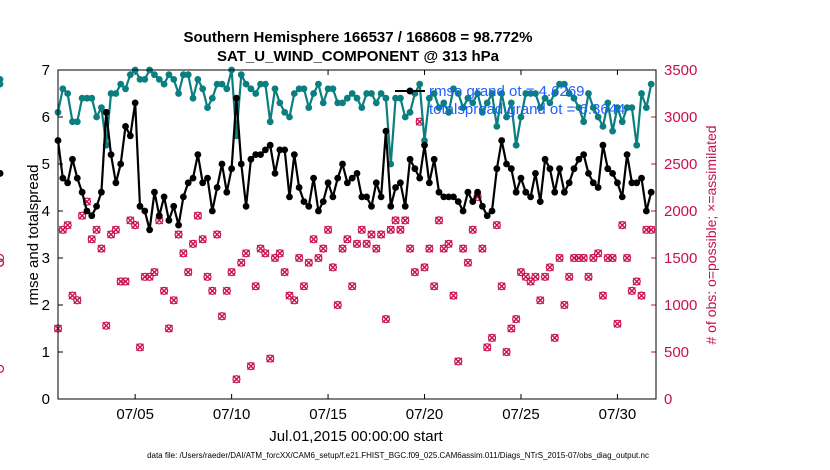 The width and height of the screenshot is (830, 470). What do you see at coordinates (674, 235) in the screenshot?
I see `y-axis-right: 0 500 1000 1500 2000 2500 3000 3500` at bounding box center [674, 235].